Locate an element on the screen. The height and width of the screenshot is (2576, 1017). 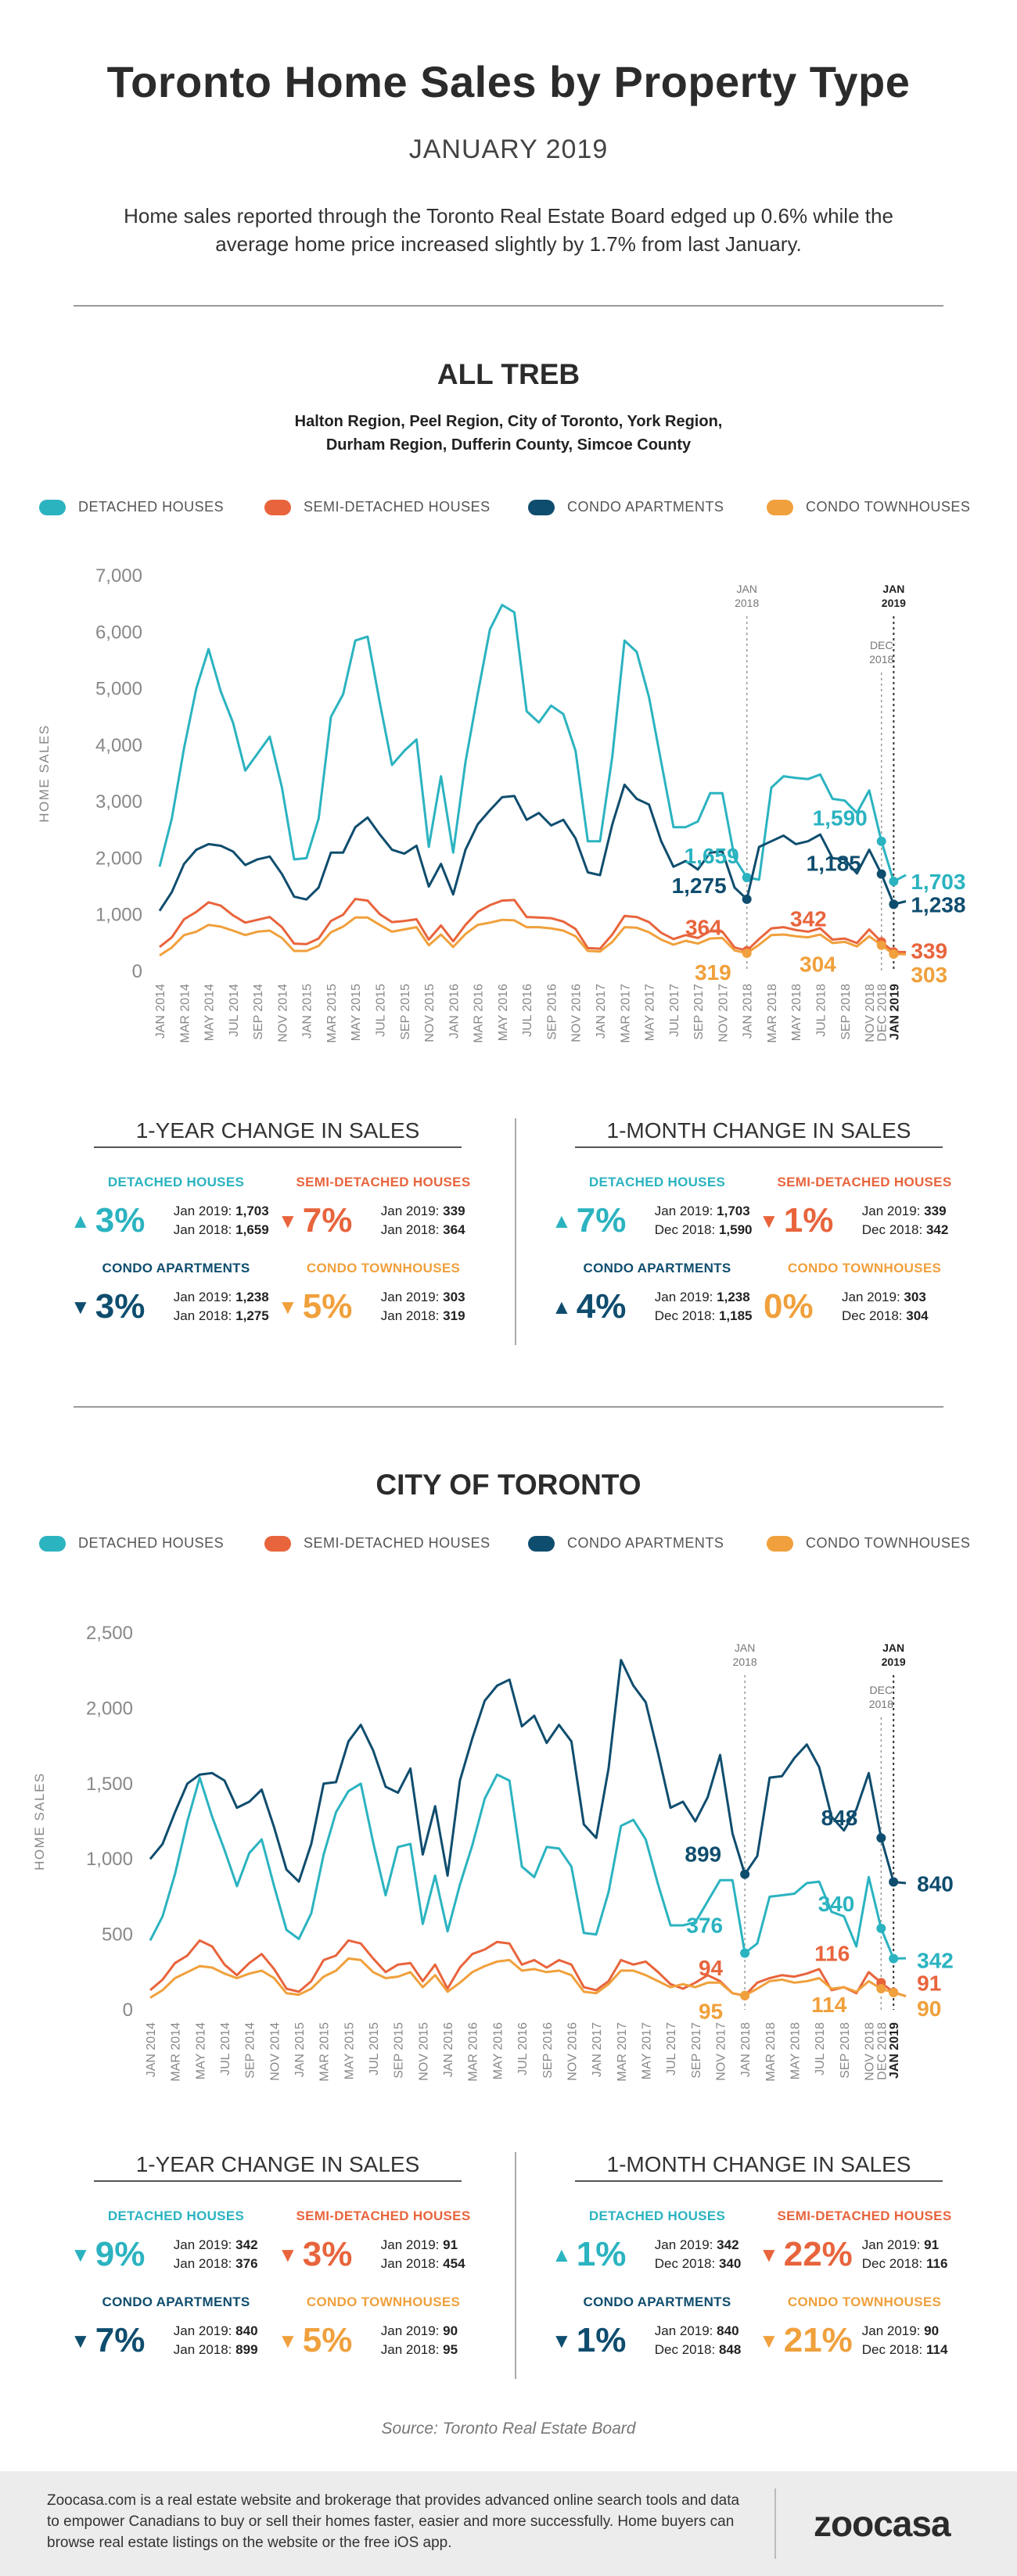
data-label-condo_town: 303 is located at coordinates (929, 975).